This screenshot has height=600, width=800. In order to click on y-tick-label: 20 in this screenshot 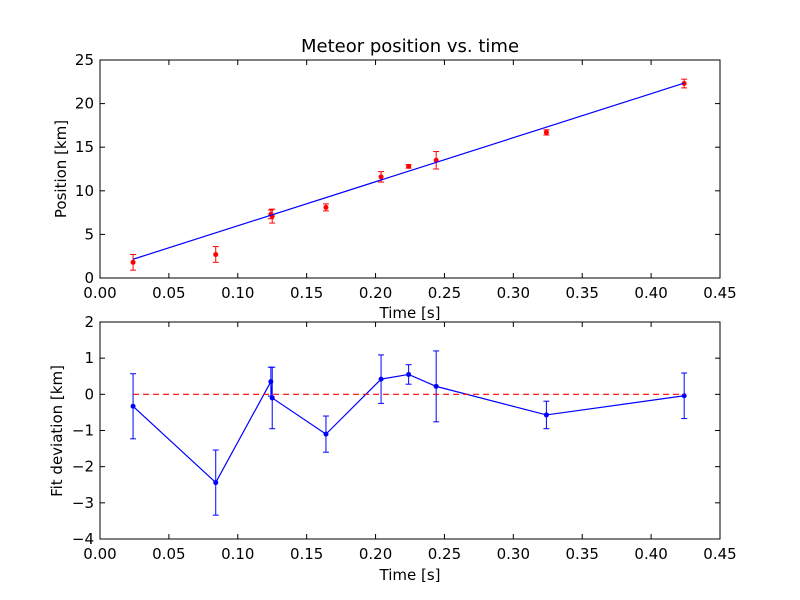, I will do `click(84, 104)`.